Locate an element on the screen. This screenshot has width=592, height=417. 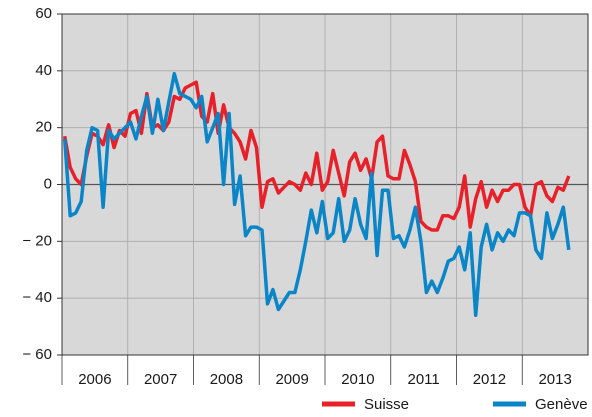
x-tick-label: 2008 is located at coordinates (226, 379).